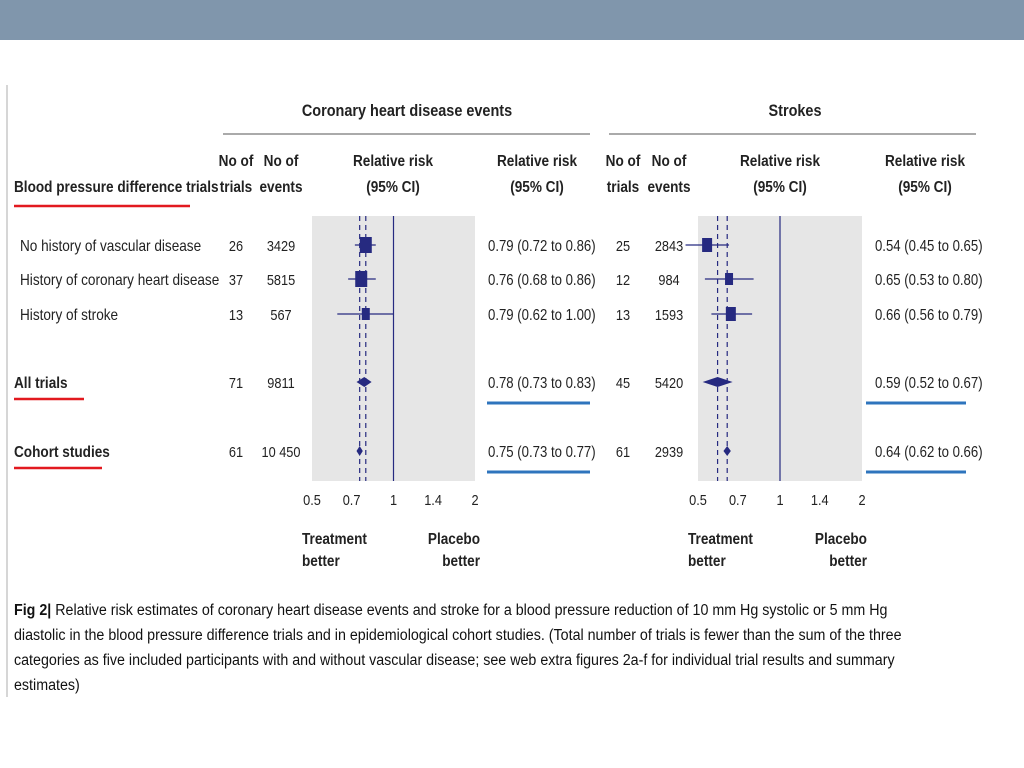 The image size is (1024, 768). Describe the element at coordinates (281, 245) in the screenshot. I see `row-events: 3429` at that location.